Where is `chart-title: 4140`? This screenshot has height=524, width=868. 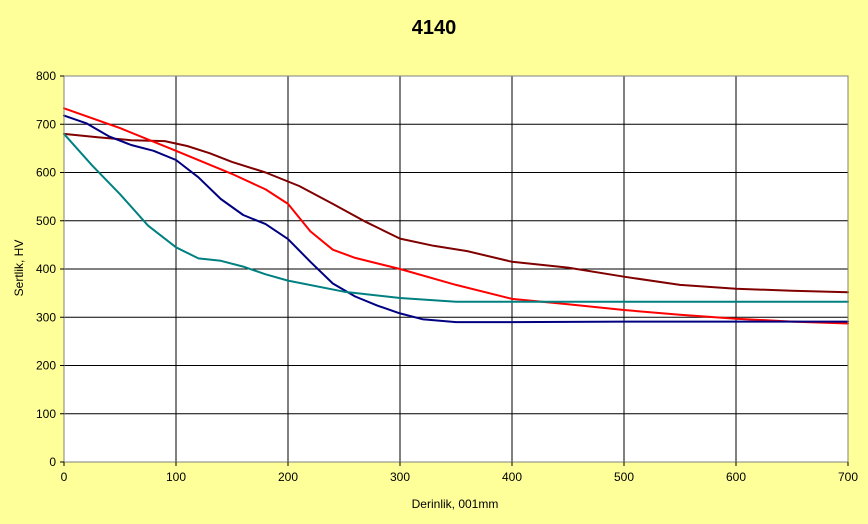 chart-title: 4140 is located at coordinates (434, 28).